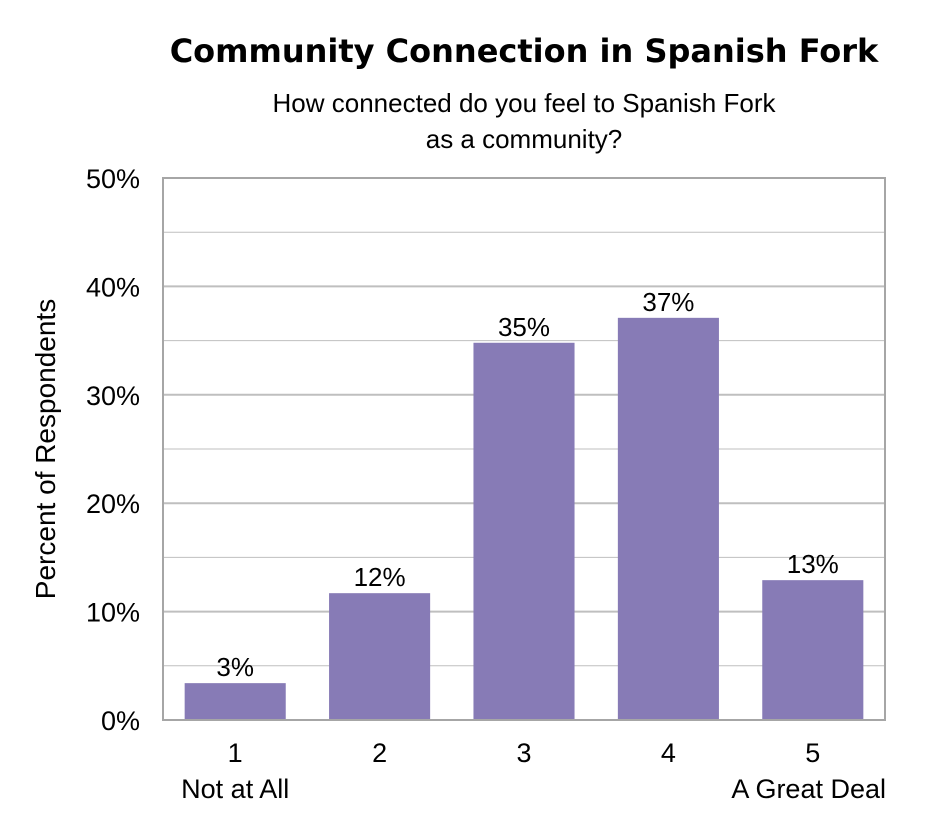  Describe the element at coordinates (523, 753) in the screenshot. I see `x-tick-label: 3` at that location.